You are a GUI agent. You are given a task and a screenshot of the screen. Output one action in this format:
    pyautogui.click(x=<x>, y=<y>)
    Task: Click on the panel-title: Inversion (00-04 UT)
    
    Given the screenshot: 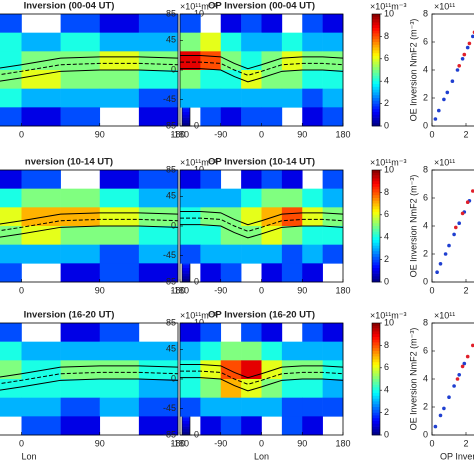 What is the action you would take?
    pyautogui.click(x=69, y=6)
    